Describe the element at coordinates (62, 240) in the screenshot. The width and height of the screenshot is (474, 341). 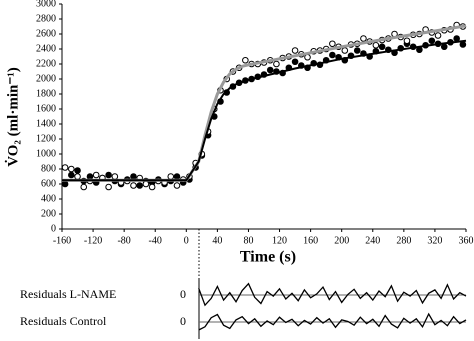
I see `x-tick-label: -160` at that location.